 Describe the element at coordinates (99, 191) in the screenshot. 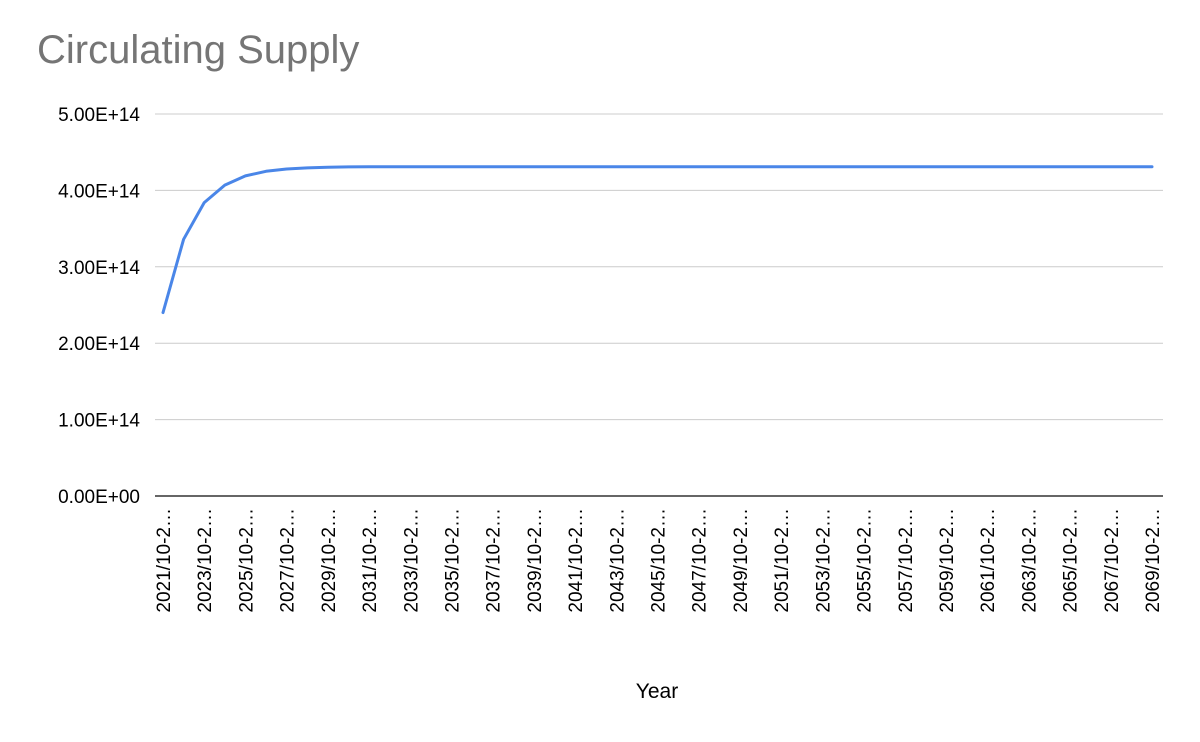

I see `y-tick-label: 4.00E+14` at that location.